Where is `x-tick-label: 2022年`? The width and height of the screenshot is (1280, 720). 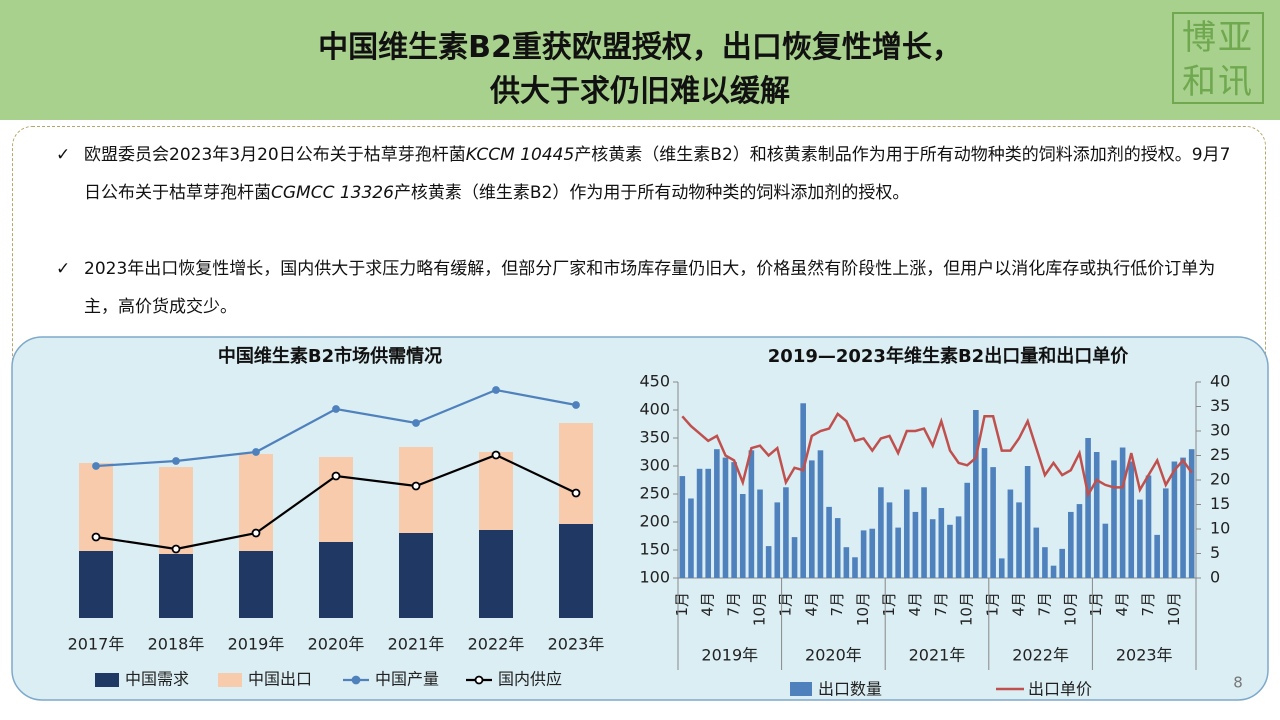 x-tick-label: 2022年 is located at coordinates (496, 644).